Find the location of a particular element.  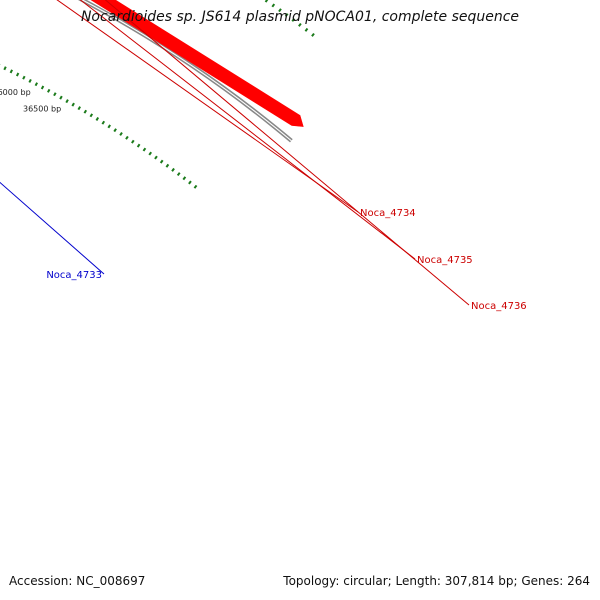

backbone-gap is located at coordinates (186, 71).